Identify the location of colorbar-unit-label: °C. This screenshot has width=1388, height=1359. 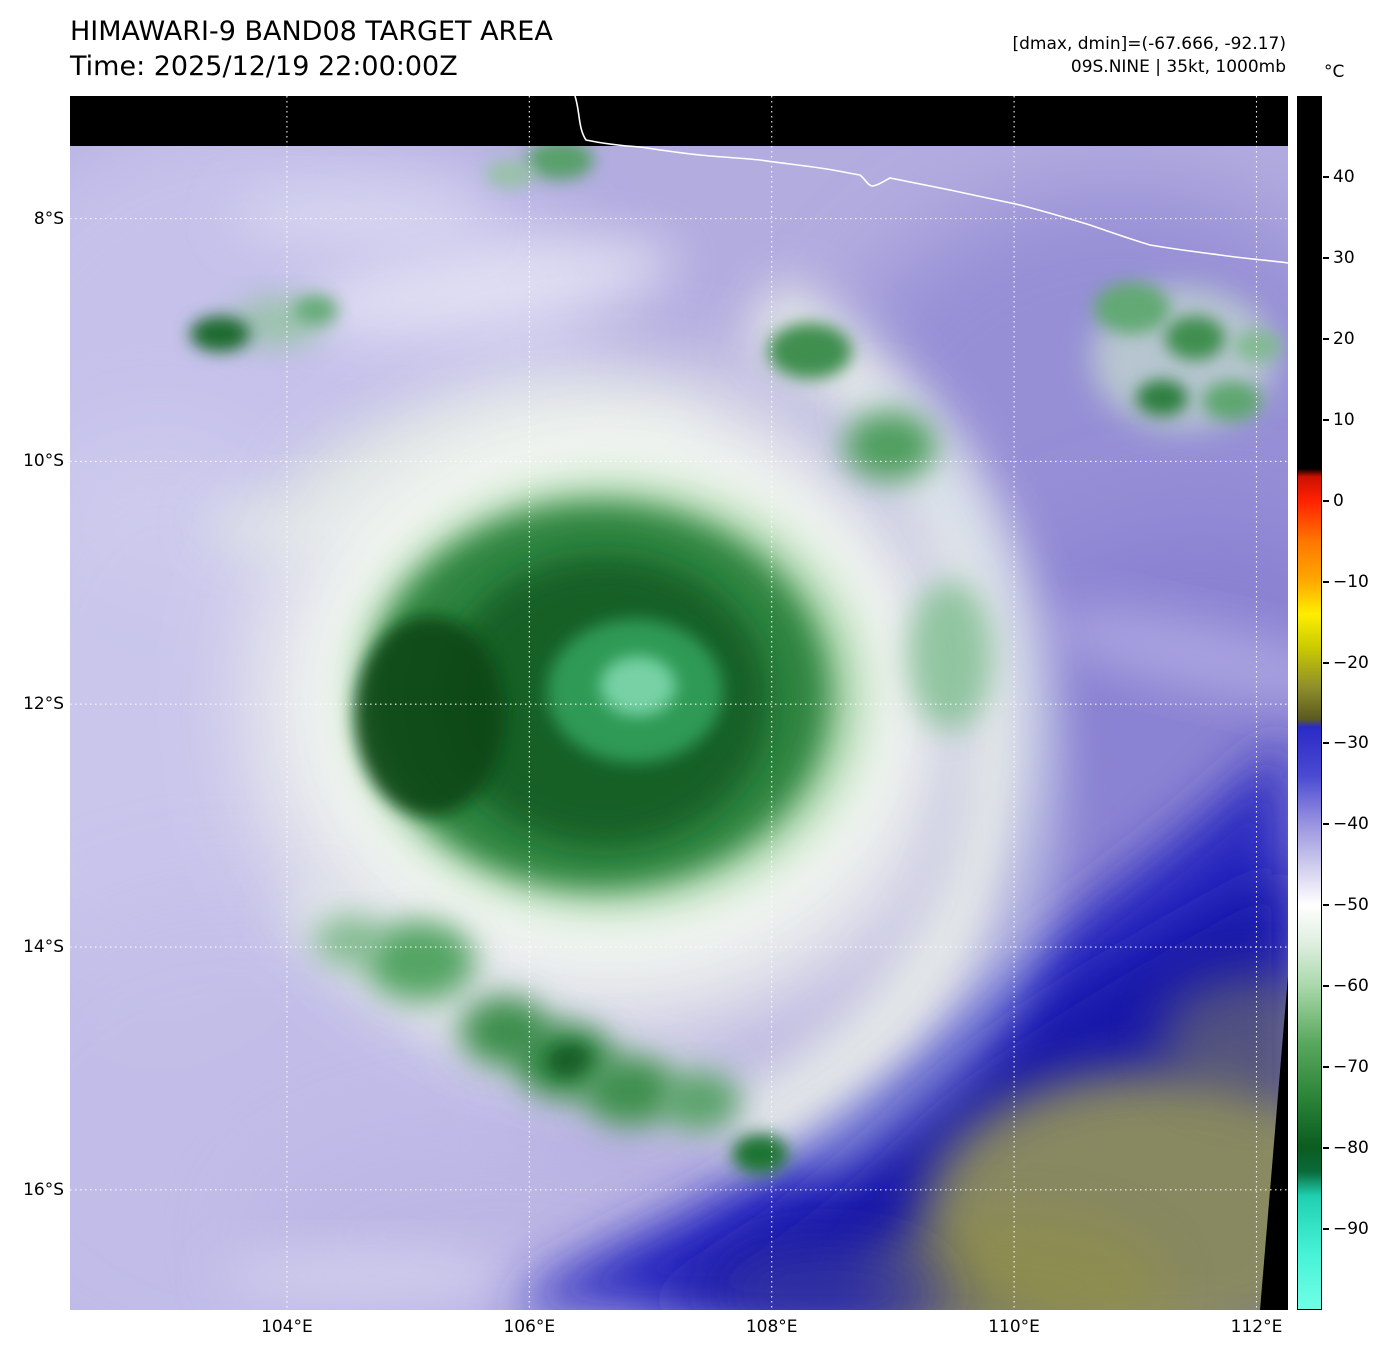
(1334, 72).